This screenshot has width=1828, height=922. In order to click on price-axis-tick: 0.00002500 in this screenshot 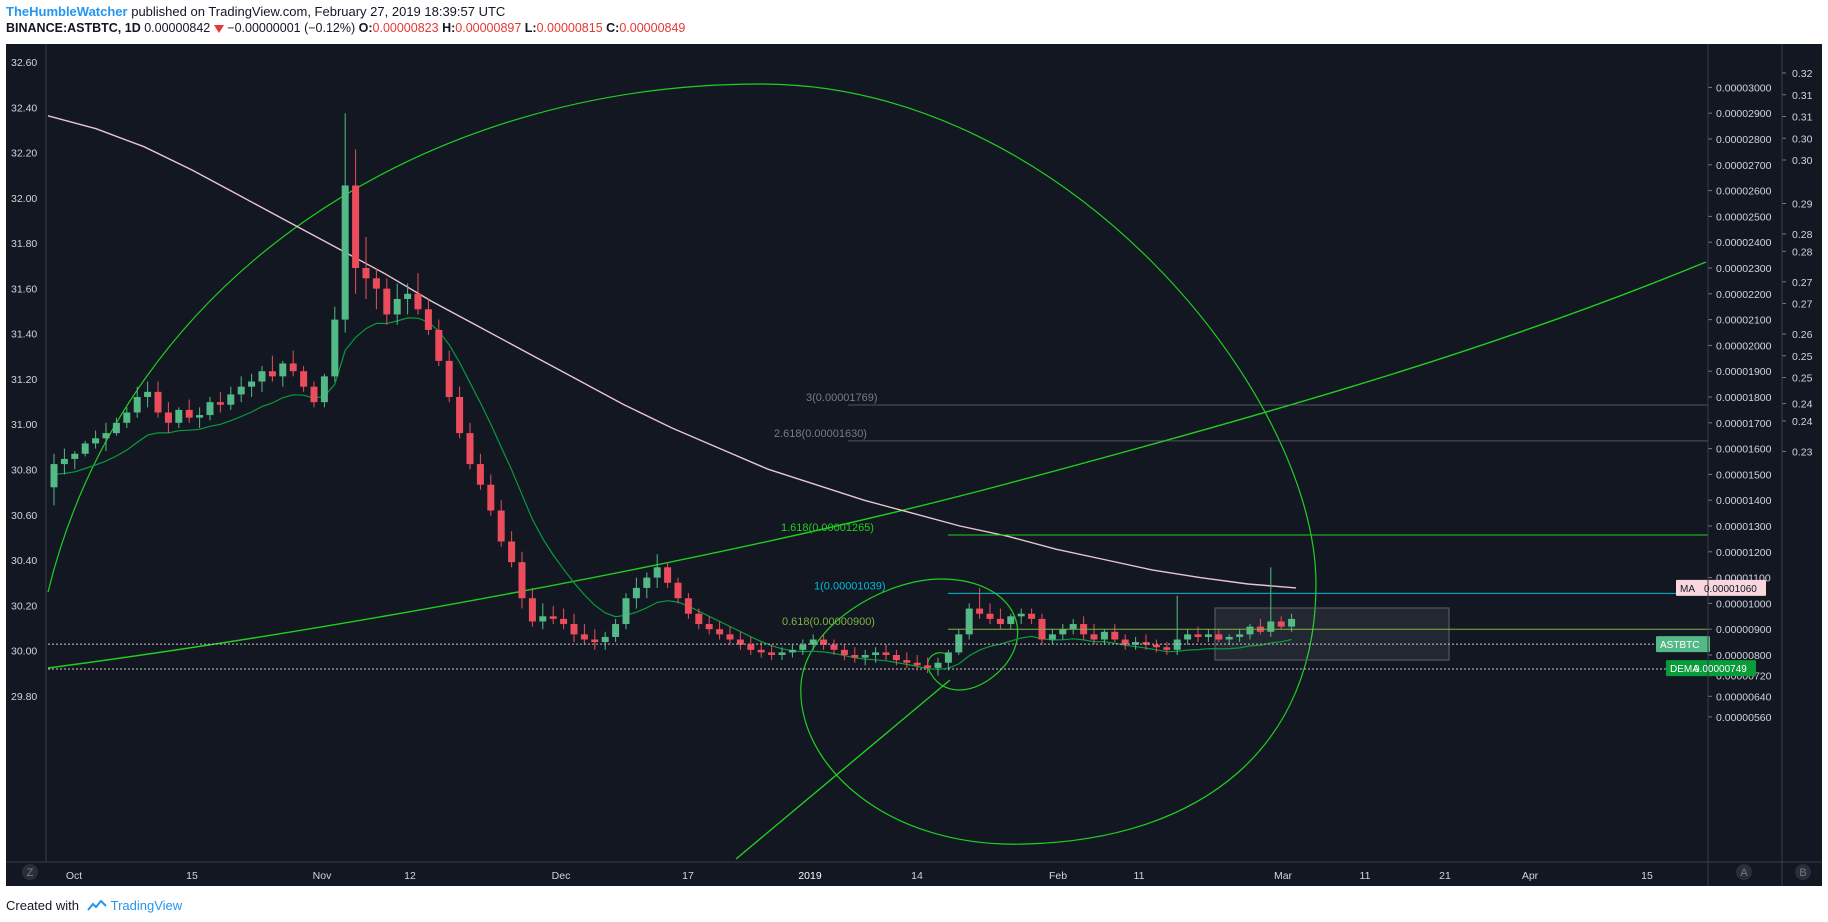, I will do `click(1744, 217)`.